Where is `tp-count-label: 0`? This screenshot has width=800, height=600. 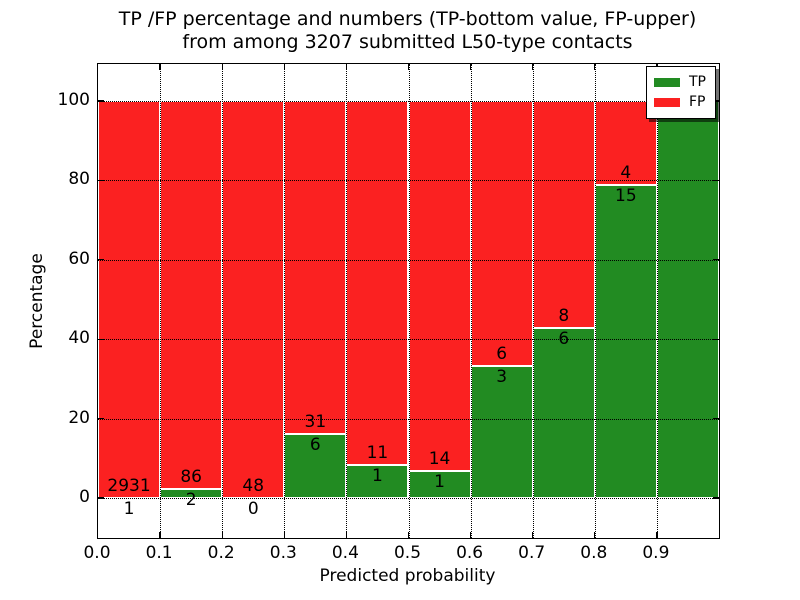 tp-count-label: 0 is located at coordinates (253, 509).